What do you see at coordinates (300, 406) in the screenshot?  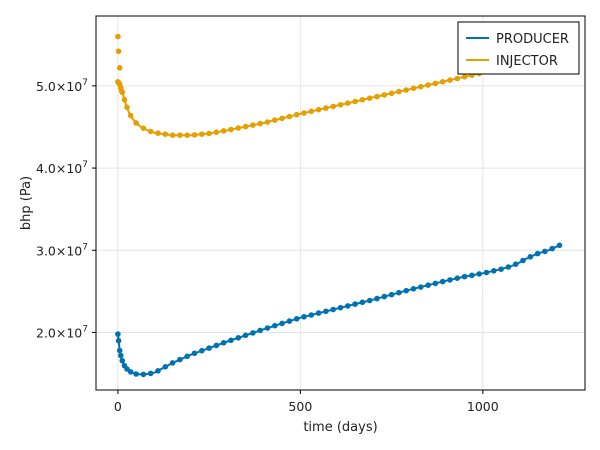 I see `x-tick-label: 500` at bounding box center [300, 406].